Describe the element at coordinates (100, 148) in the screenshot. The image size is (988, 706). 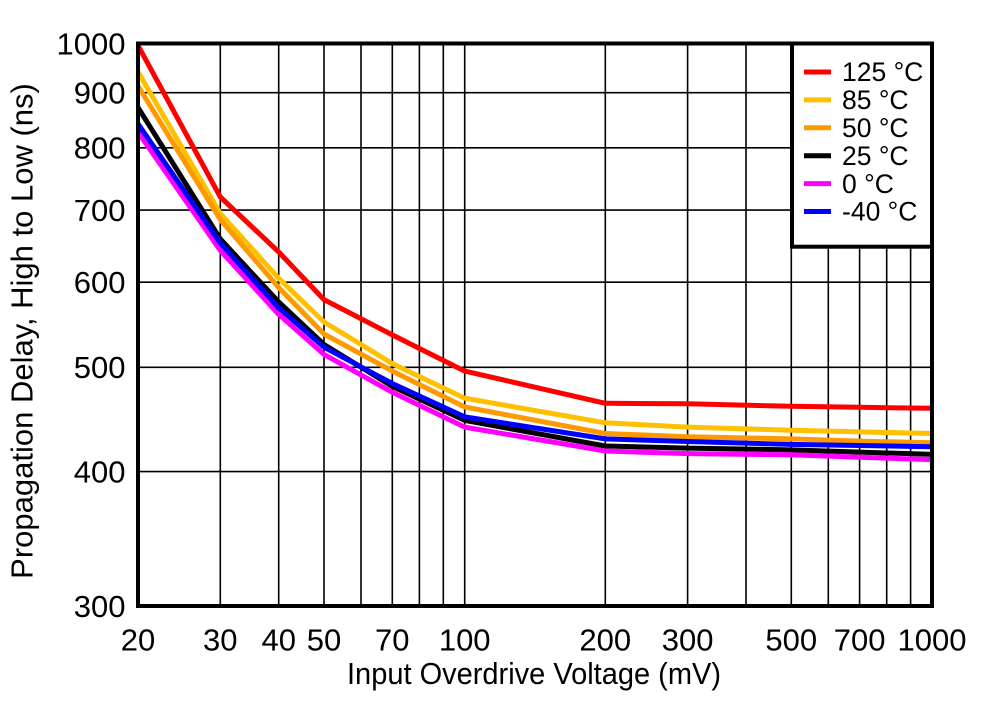
I see `svg-text: 800` at that location.